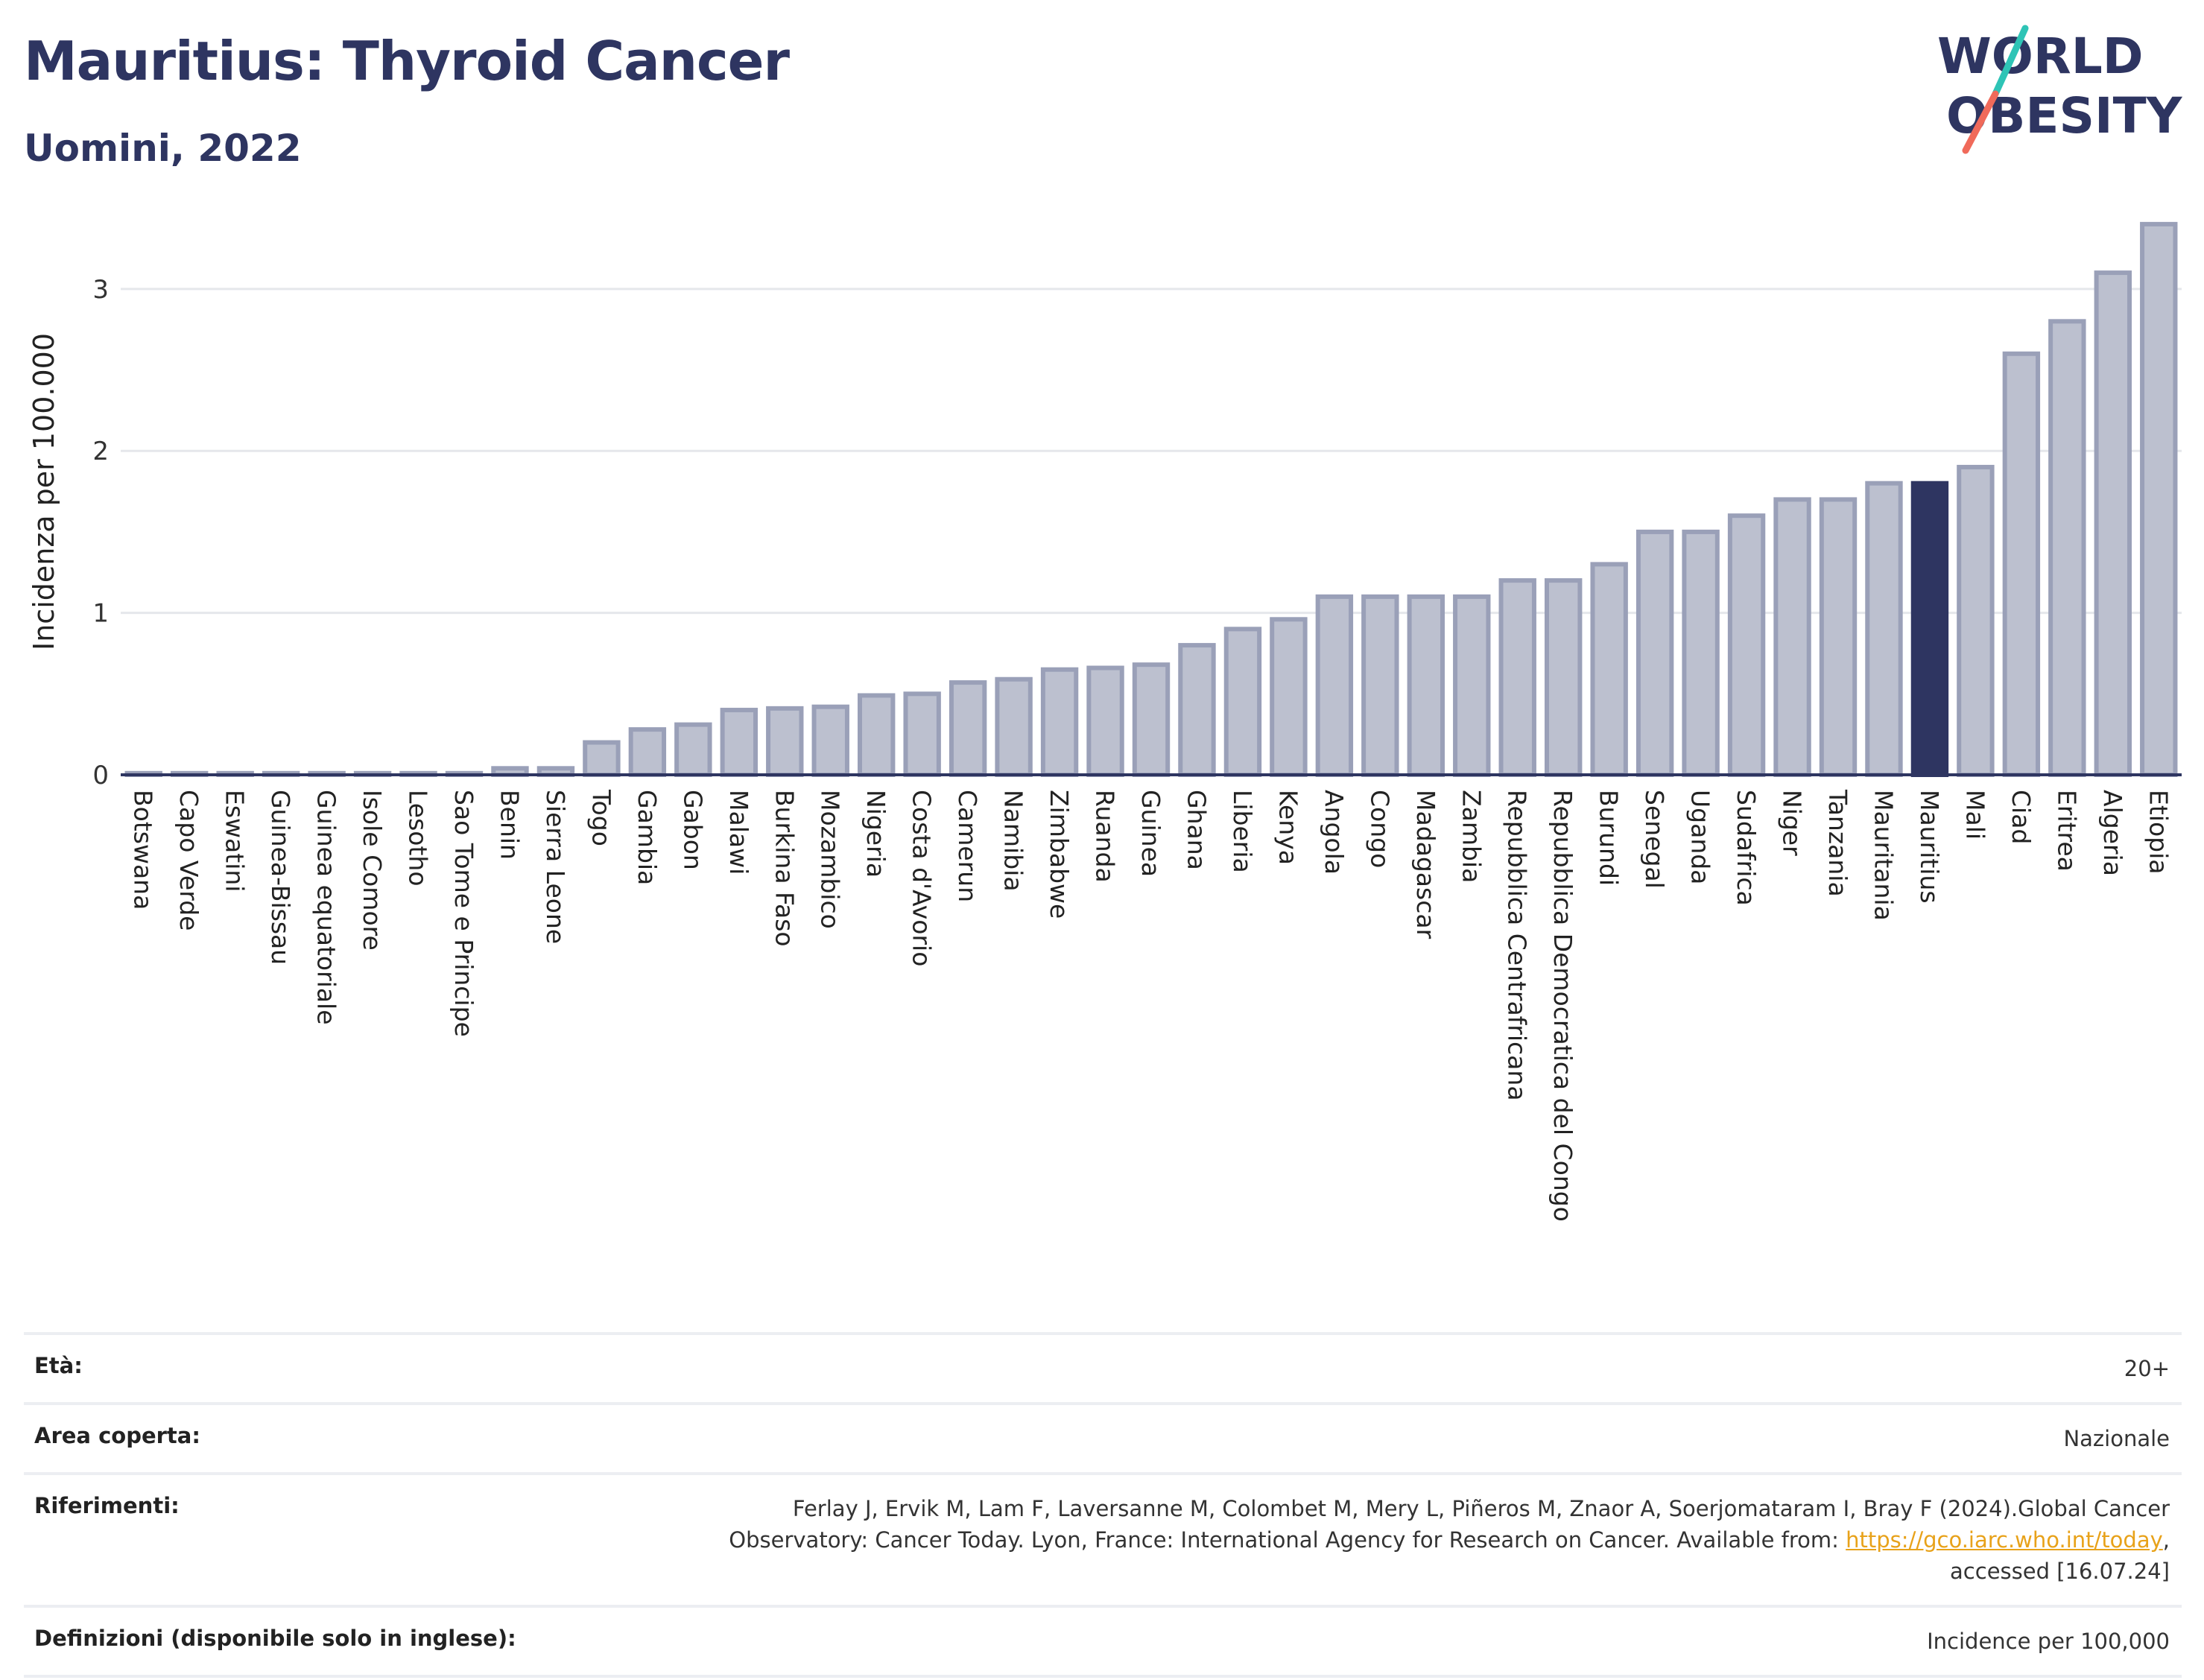 The height and width of the screenshot is (1680, 2204). I want to click on y-tick-label: 3, so click(100, 290).